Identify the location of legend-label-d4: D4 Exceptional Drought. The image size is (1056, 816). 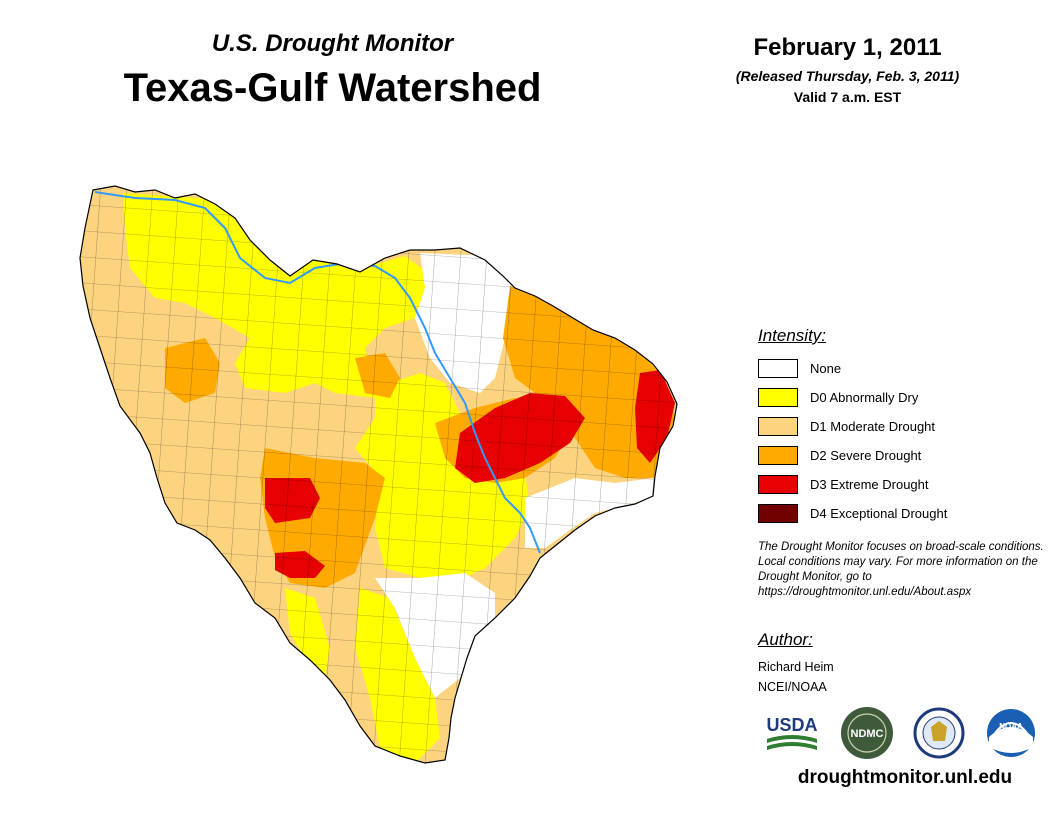
(879, 513).